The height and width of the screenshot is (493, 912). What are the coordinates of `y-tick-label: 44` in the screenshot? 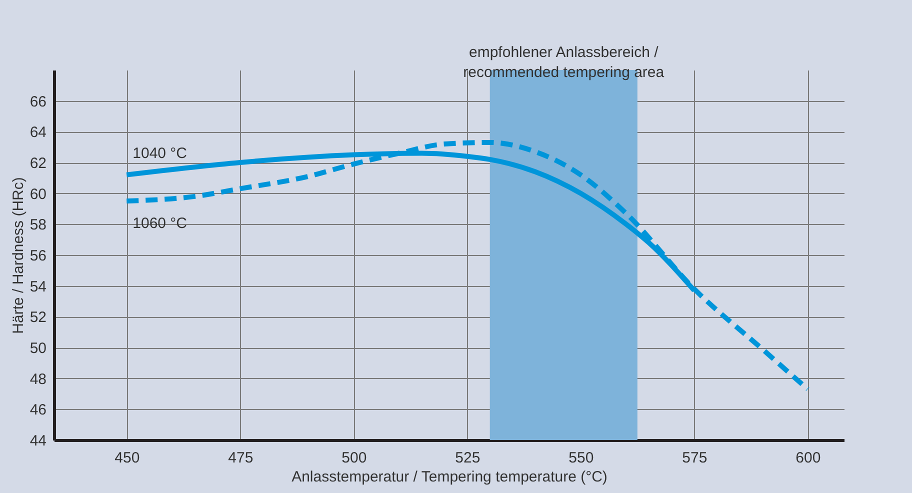 It's located at (38, 441).